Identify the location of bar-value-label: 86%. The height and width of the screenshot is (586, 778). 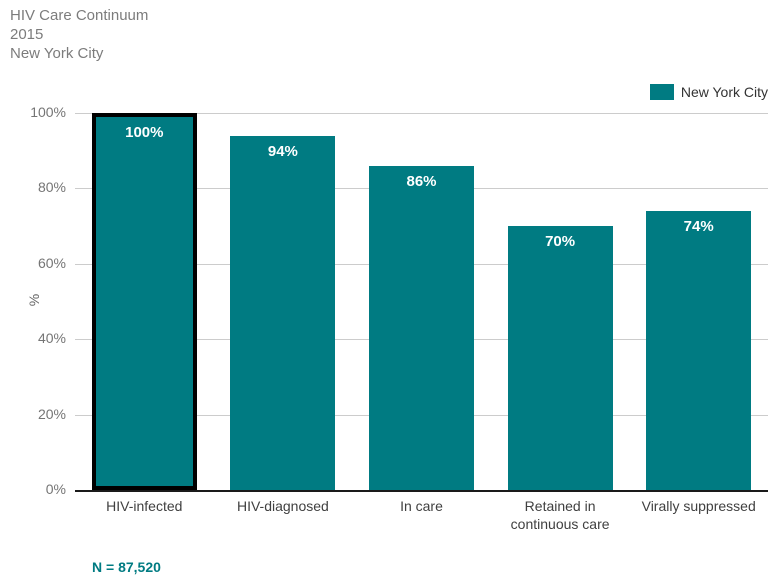
(421, 181).